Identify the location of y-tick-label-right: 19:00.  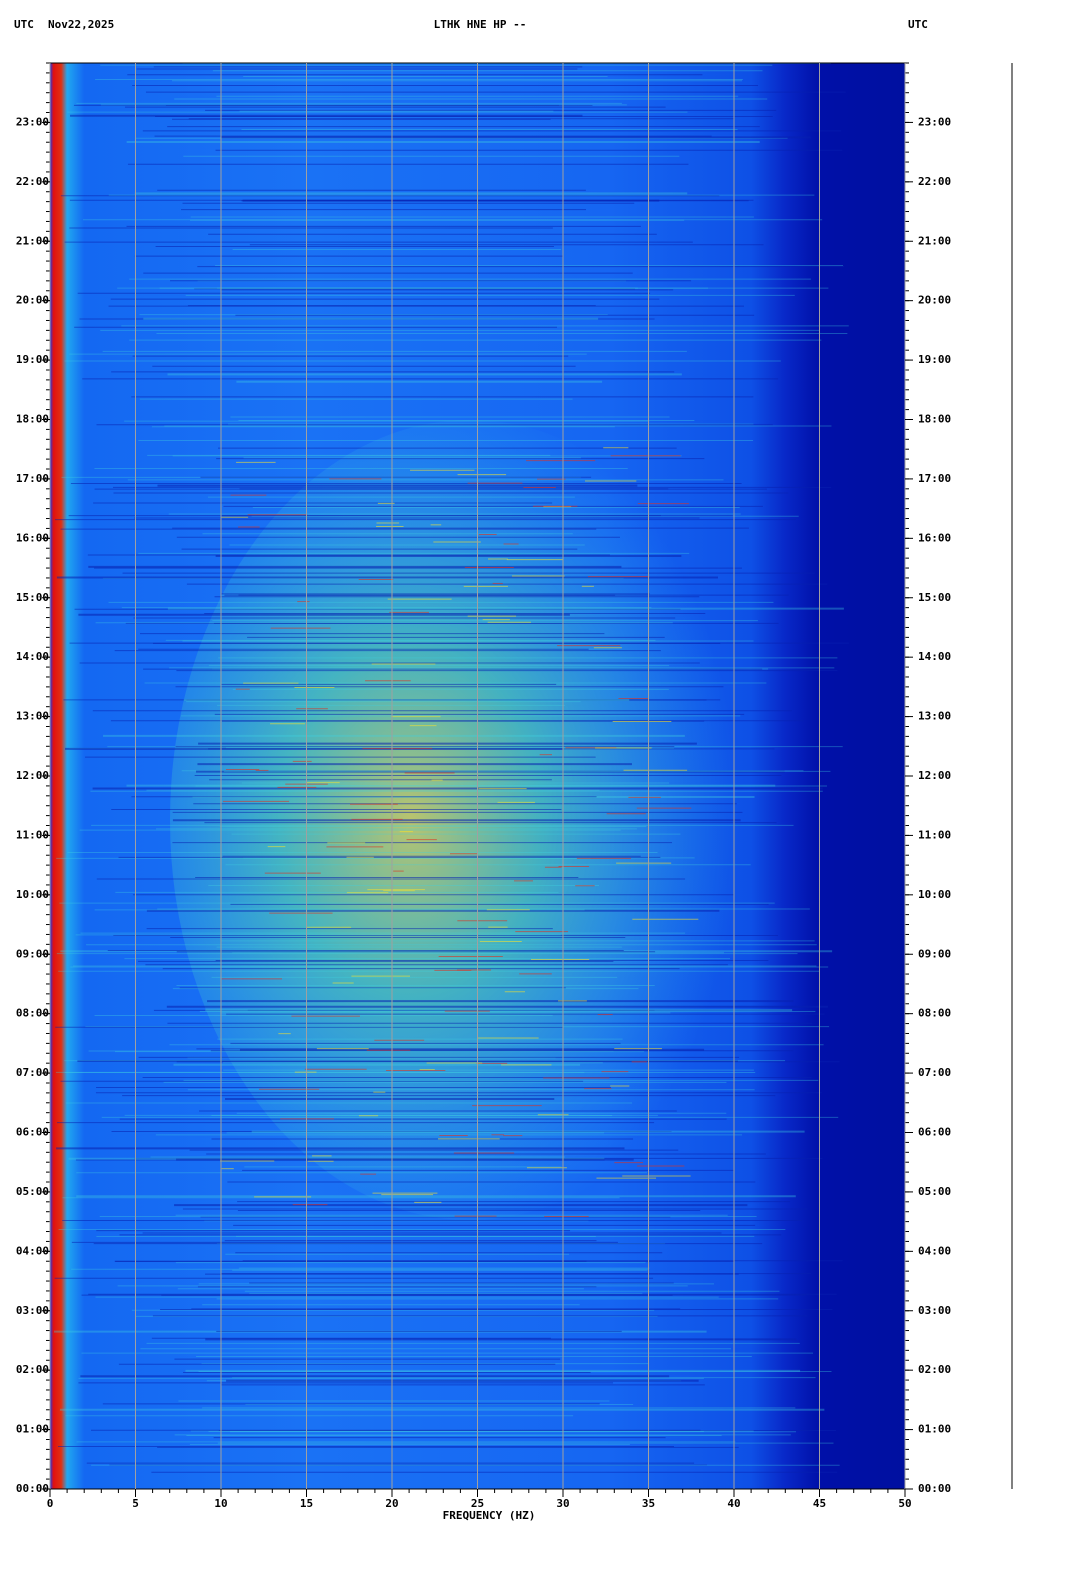
(934, 359).